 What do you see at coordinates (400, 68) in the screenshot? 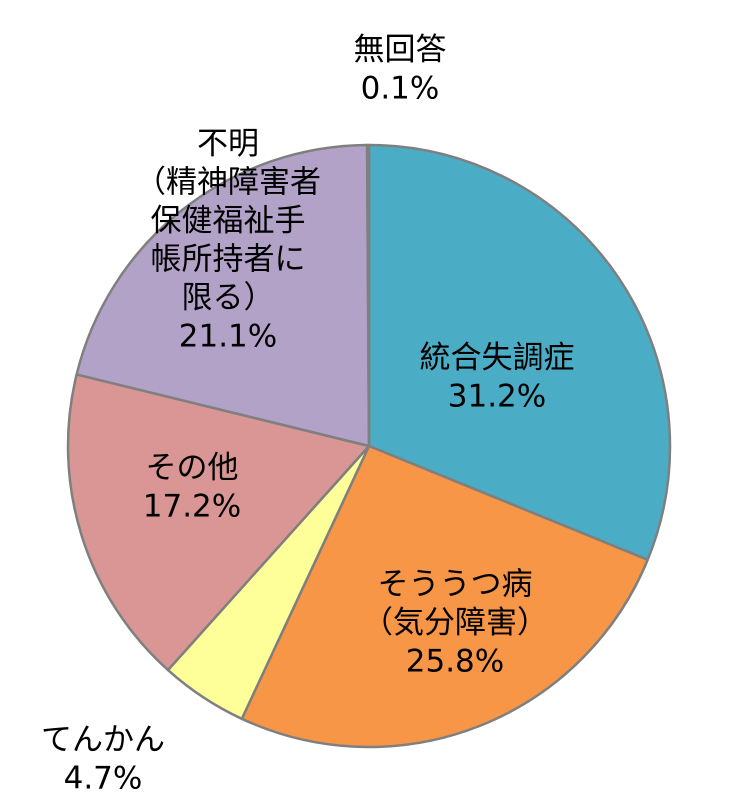
I see `slice-label-5: 無回答 0.1%` at bounding box center [400, 68].